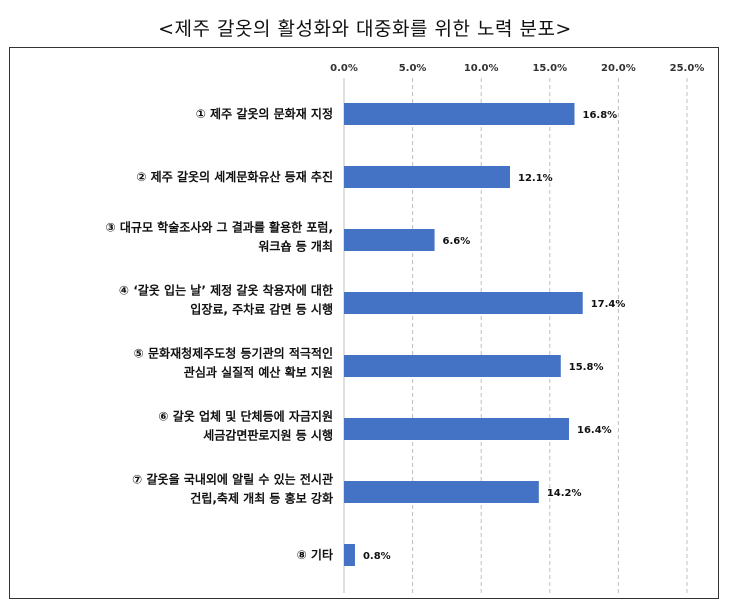 The width and height of the screenshot is (730, 610). I want to click on data-label: 16.8%, so click(599, 115).